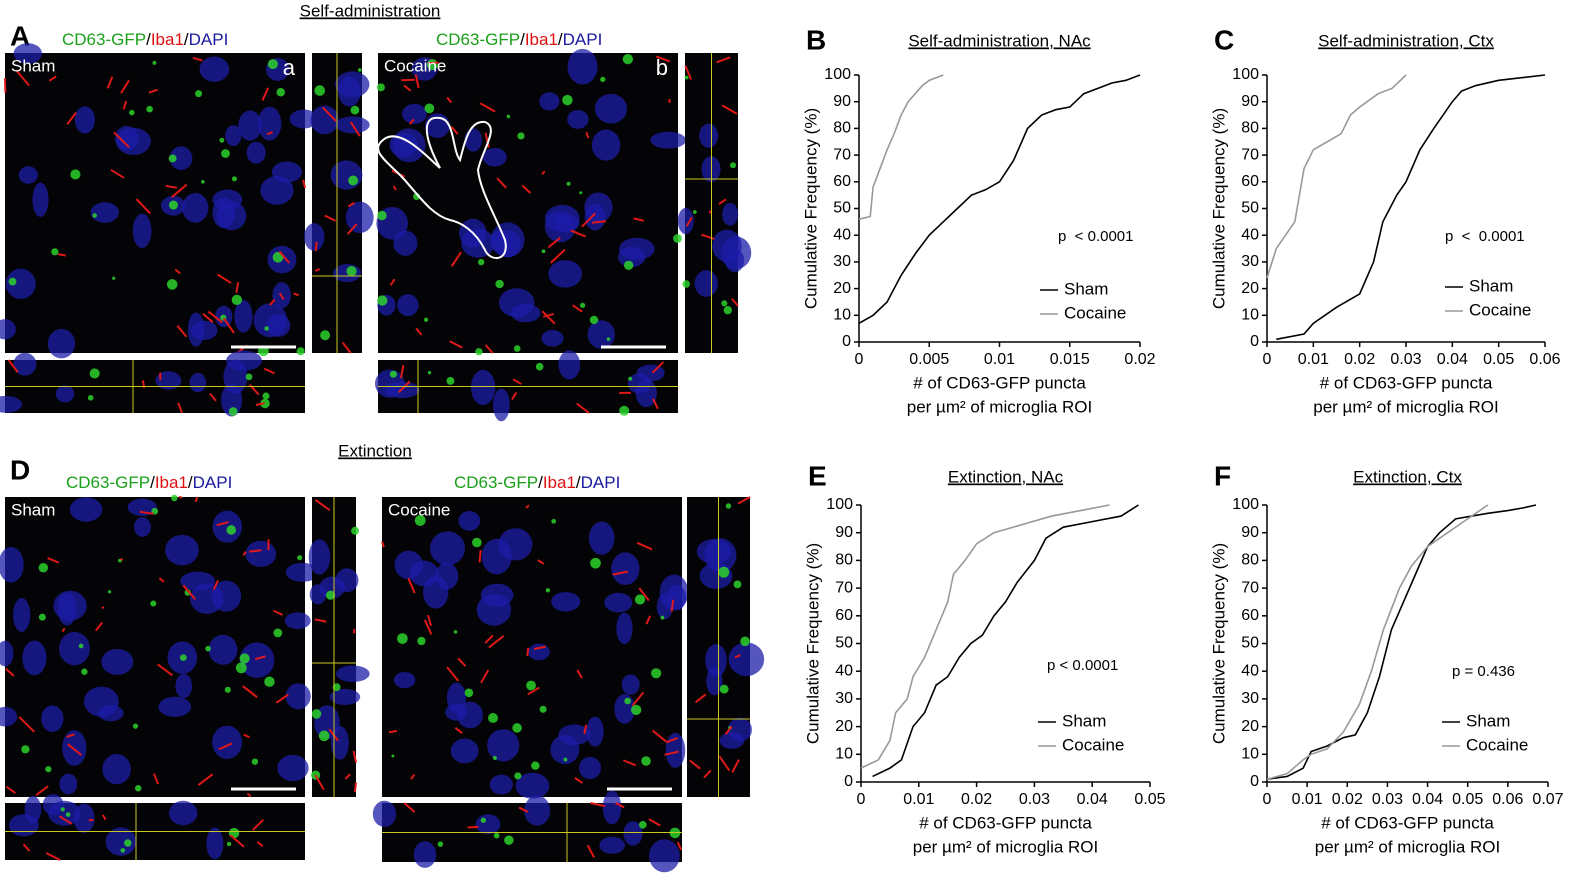 This screenshot has width=1594, height=885. Describe the element at coordinates (1086, 288) in the screenshot. I see `legend-label: Sham` at that location.